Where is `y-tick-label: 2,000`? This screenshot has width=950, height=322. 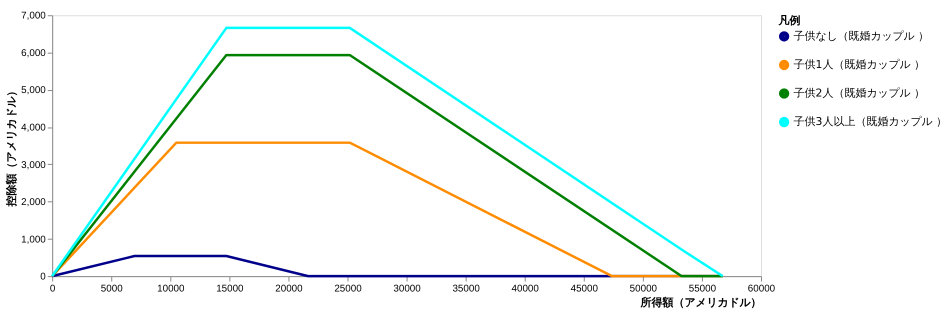
y-tick-label: 2,000 is located at coordinates (33, 202).